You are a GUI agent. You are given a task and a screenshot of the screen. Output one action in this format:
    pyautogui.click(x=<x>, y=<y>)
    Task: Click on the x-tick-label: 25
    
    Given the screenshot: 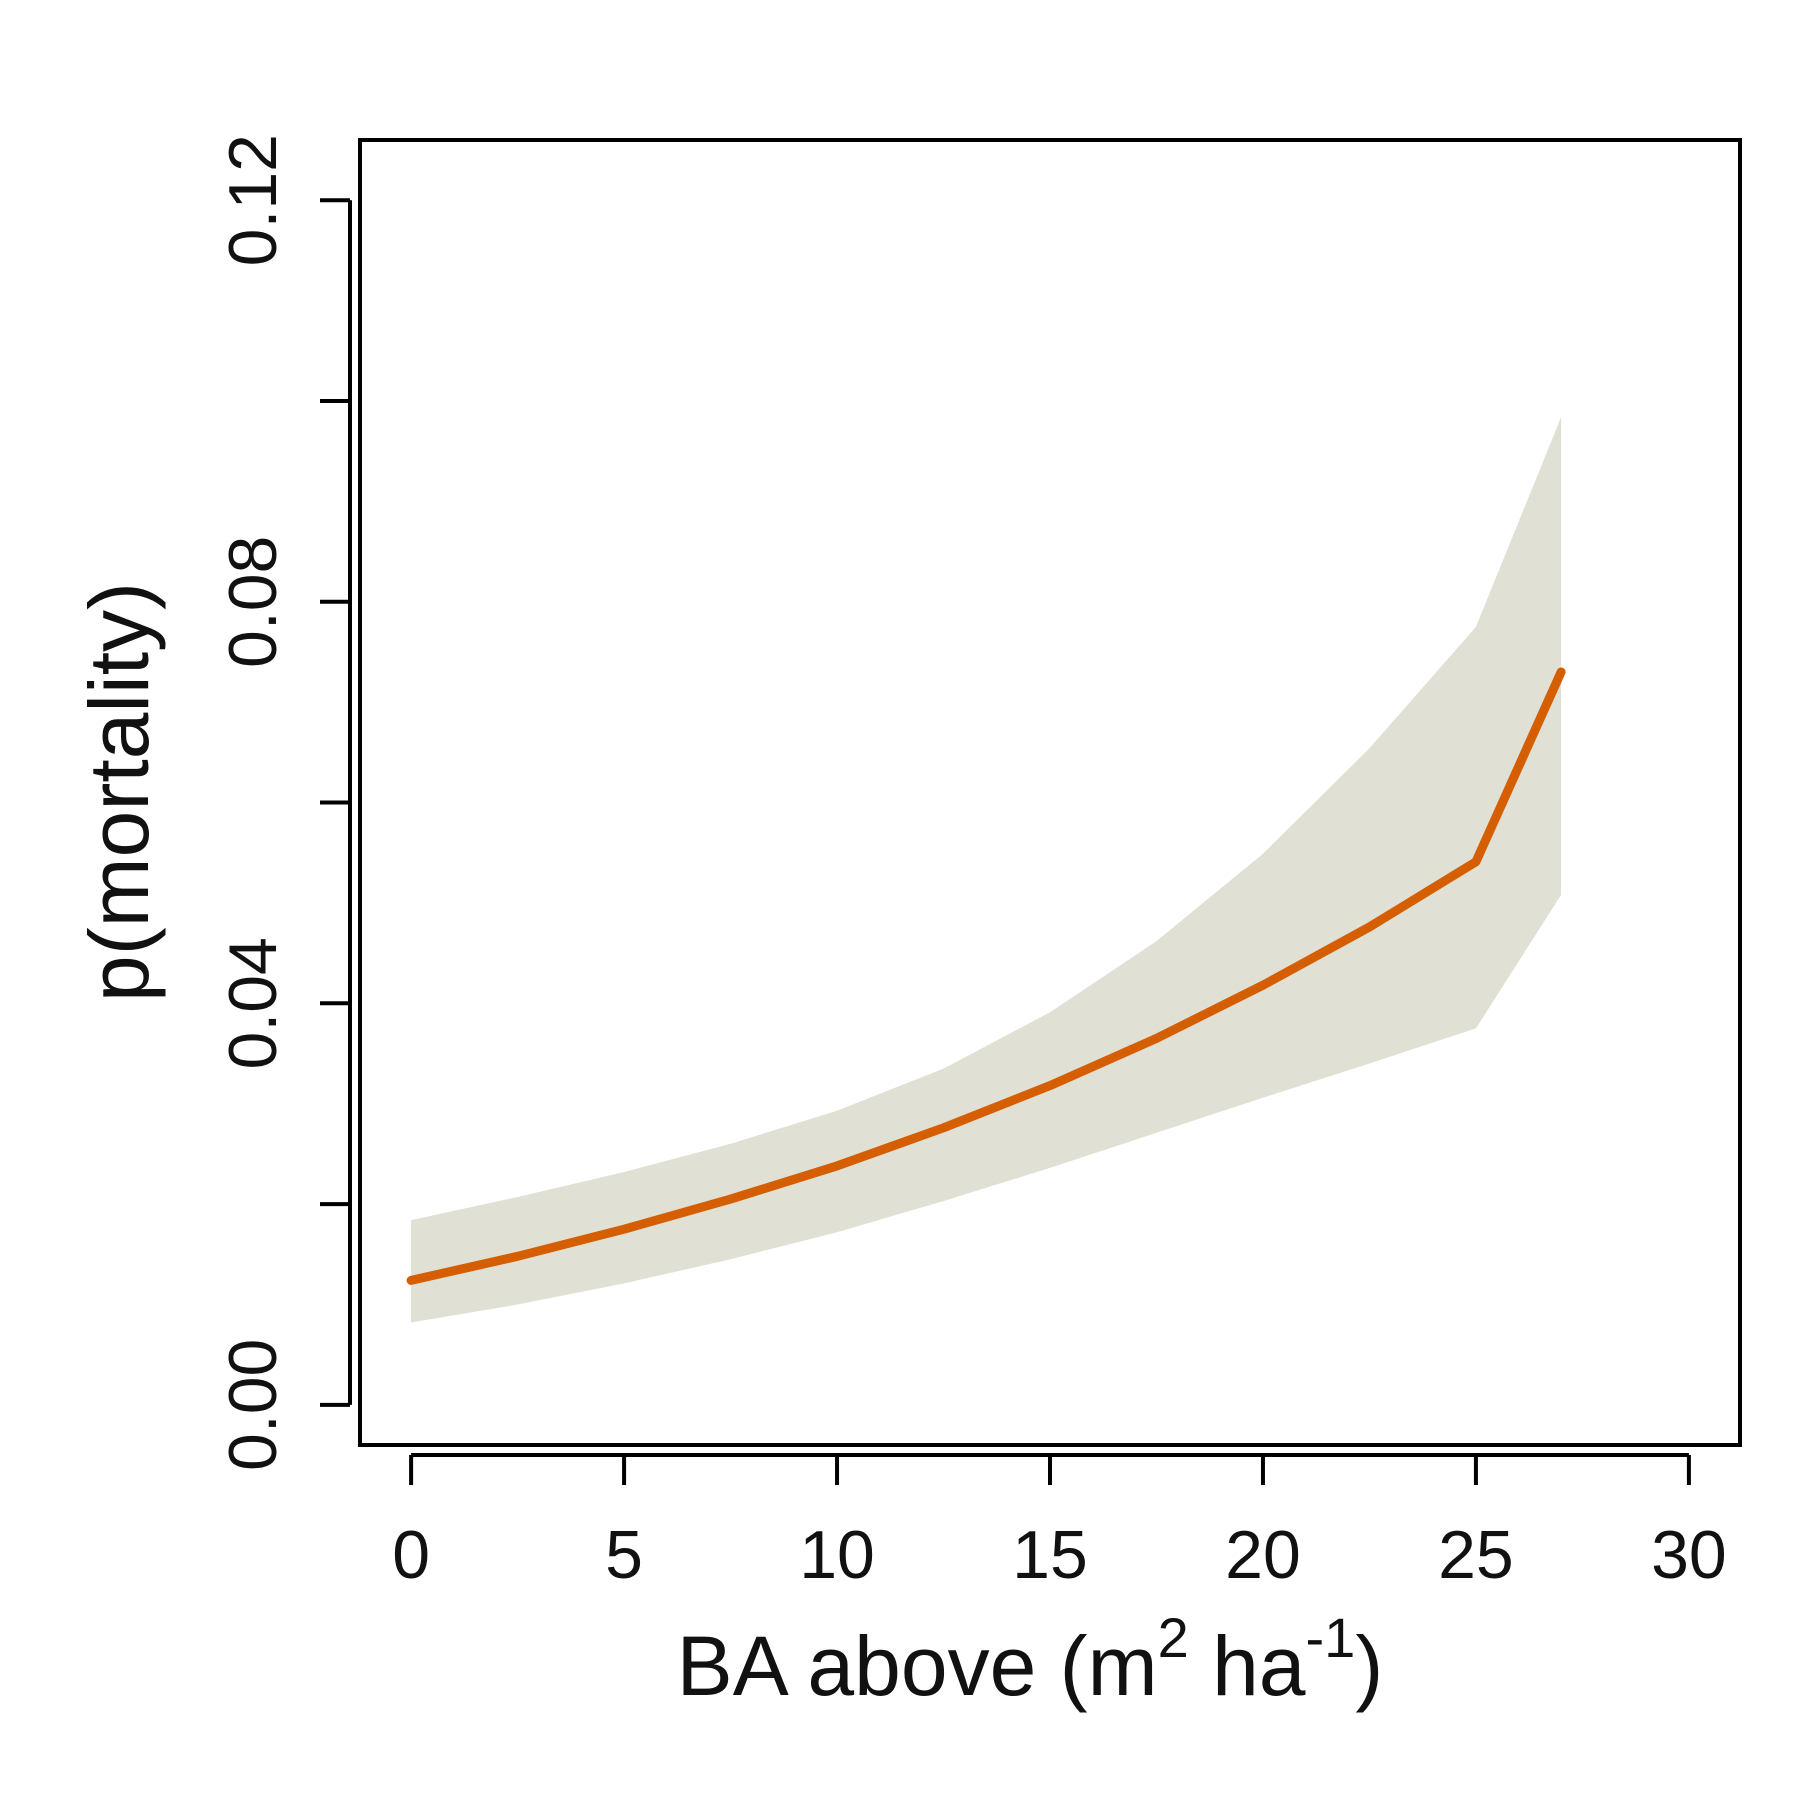 What is the action you would take?
    pyautogui.click(x=1476, y=1555)
    